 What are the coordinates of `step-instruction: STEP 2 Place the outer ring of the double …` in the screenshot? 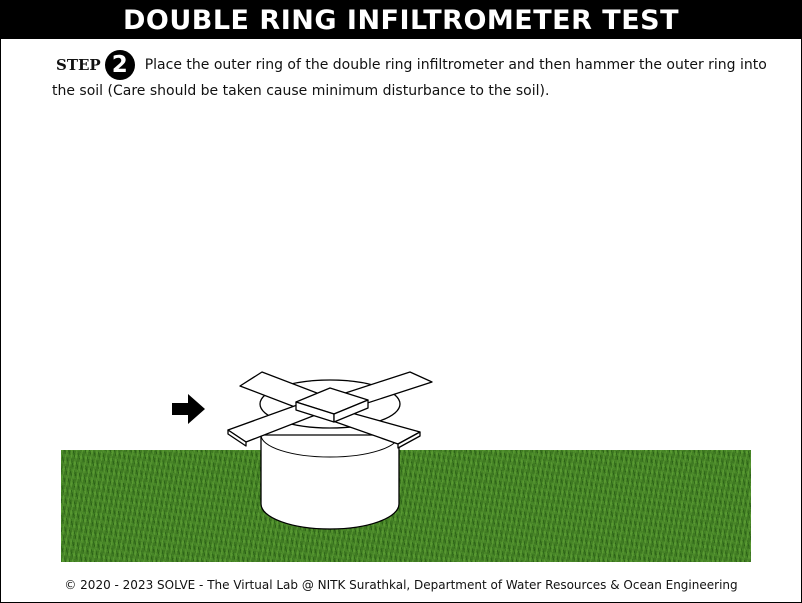 It's located at (416, 76).